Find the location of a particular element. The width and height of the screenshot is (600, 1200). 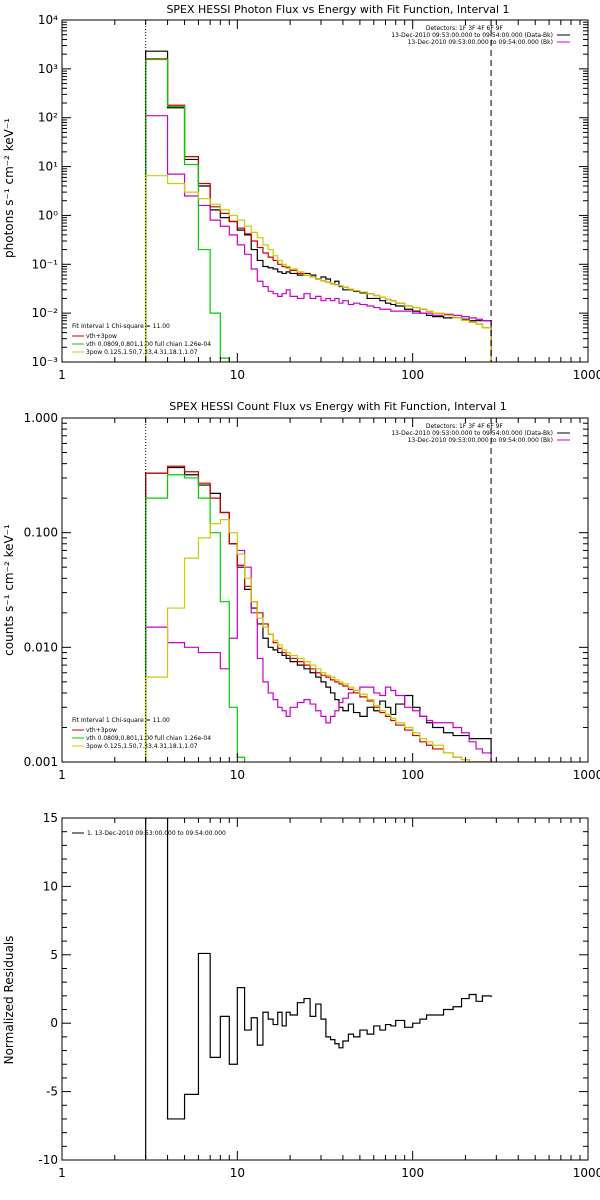

y-tick-label: 10³ is located at coordinates (48, 69).